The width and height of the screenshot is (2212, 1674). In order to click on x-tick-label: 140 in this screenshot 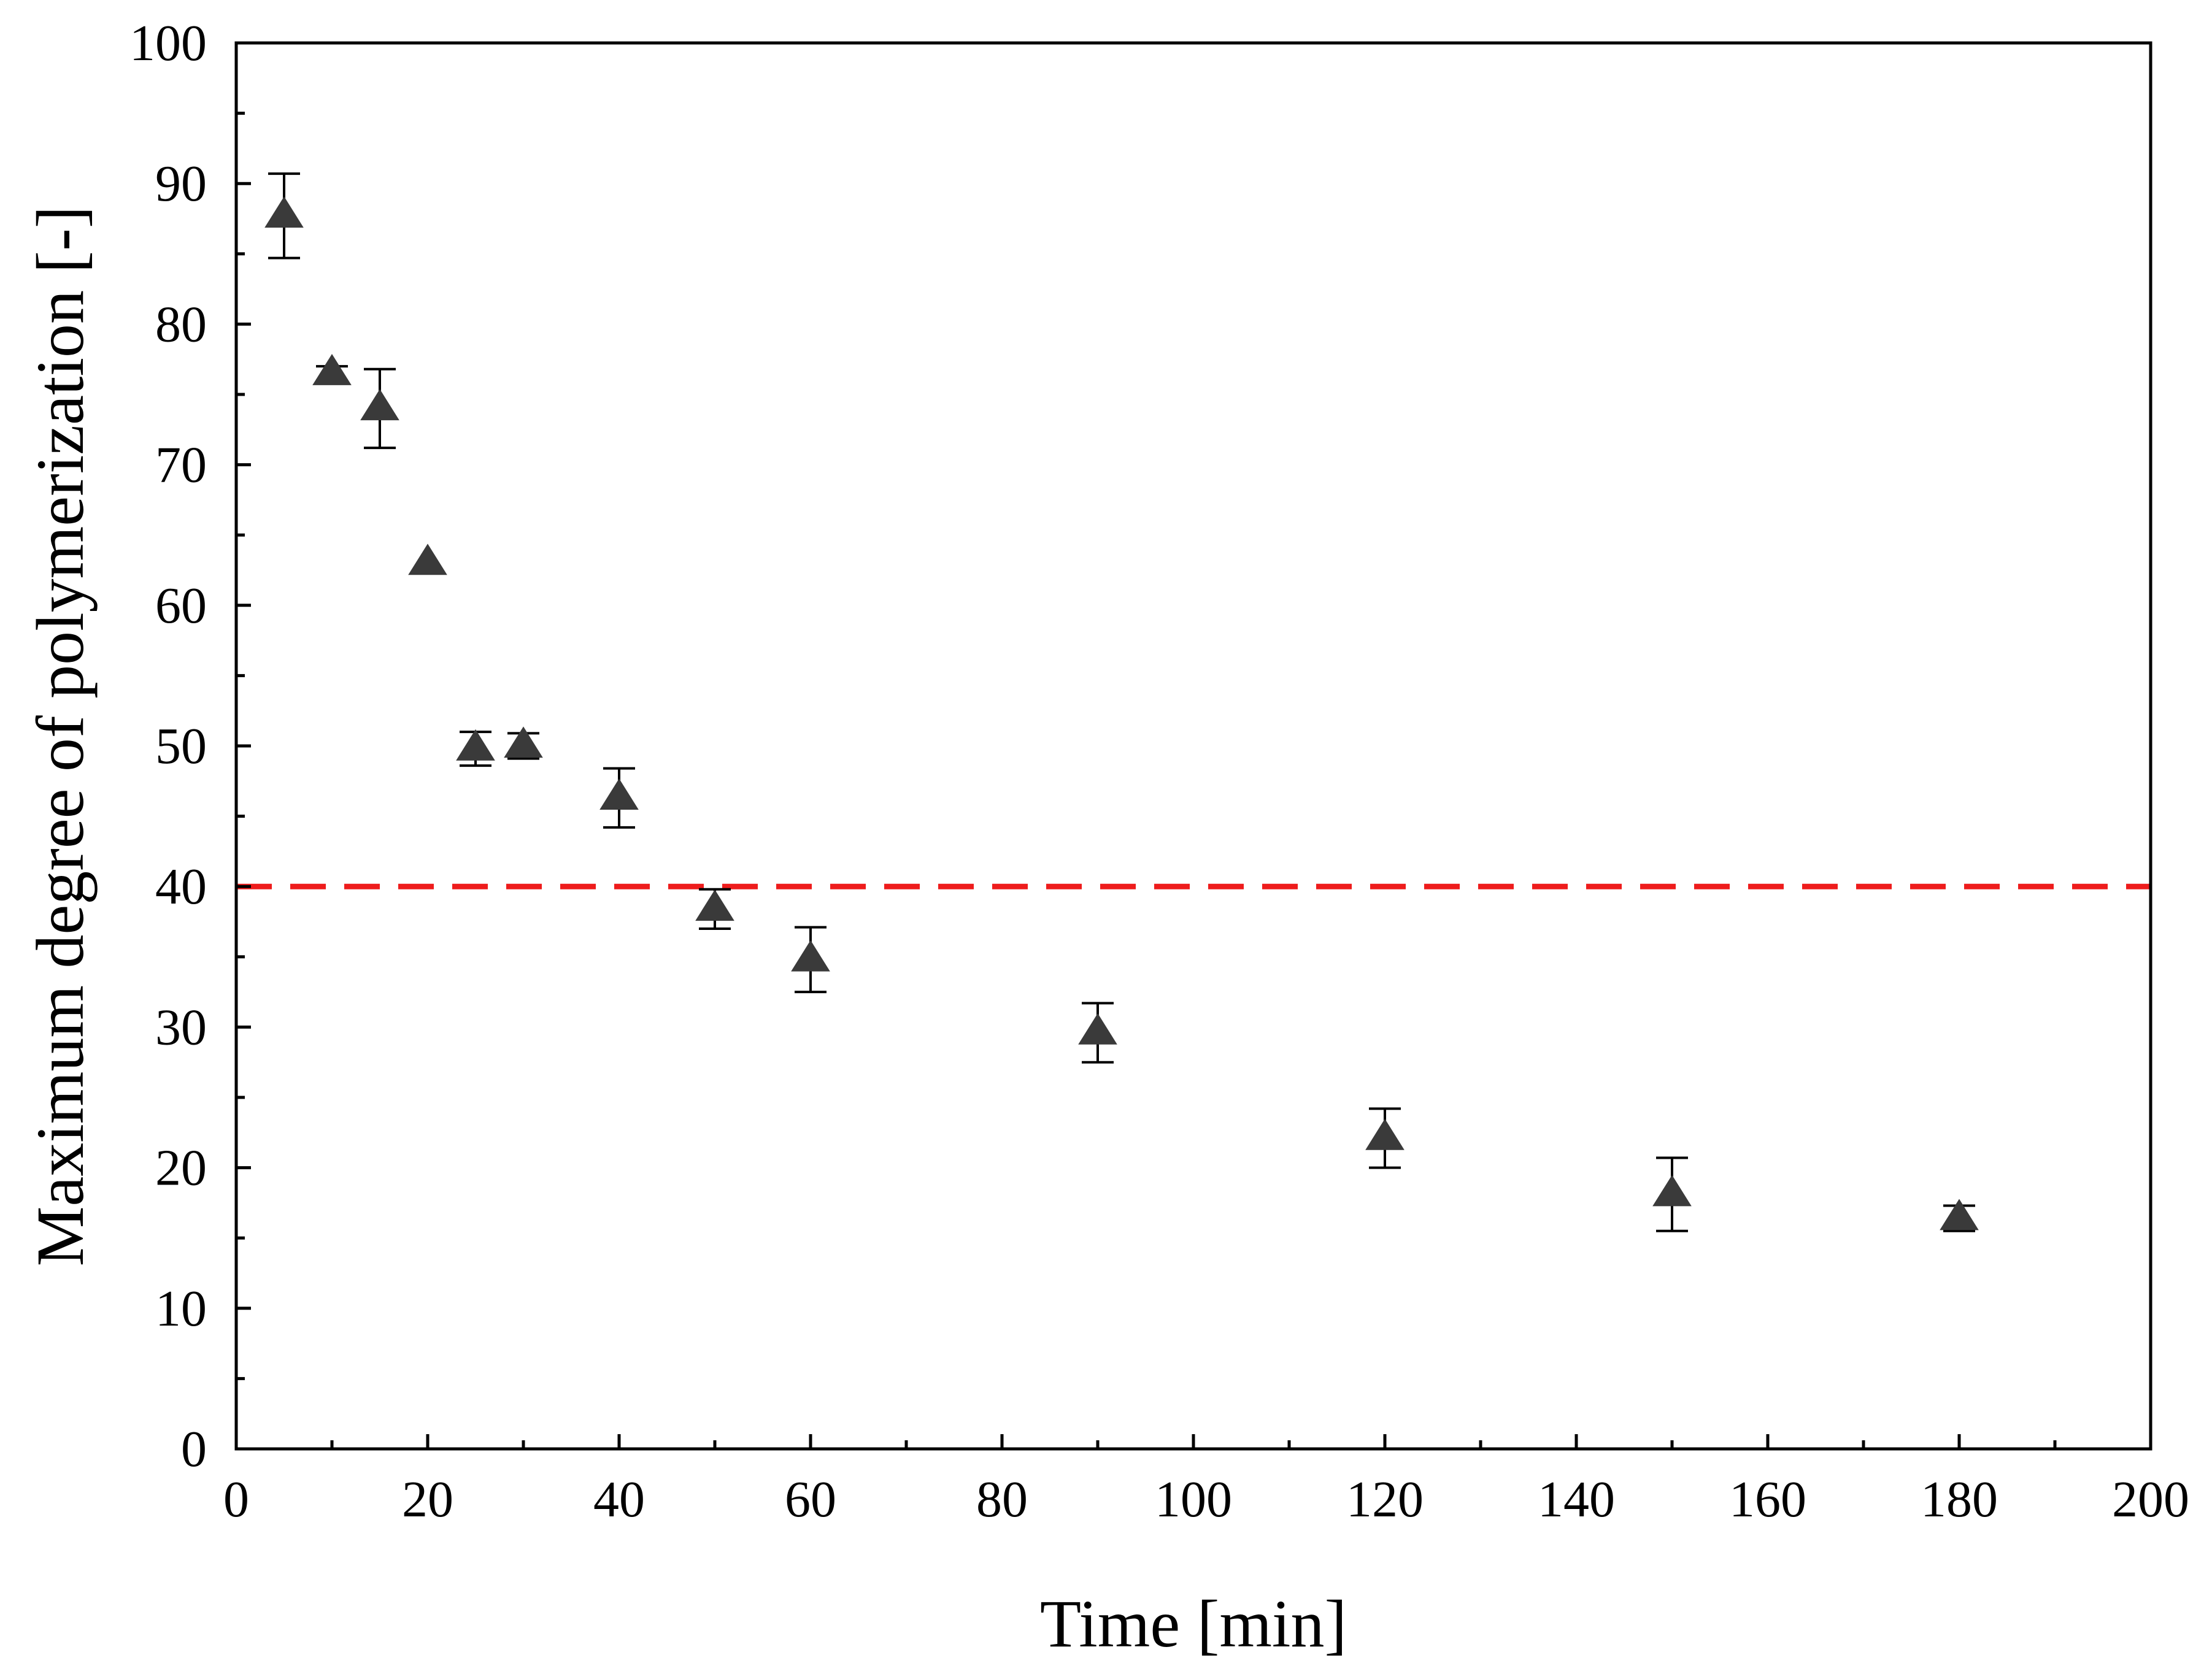, I will do `click(1577, 1499)`.